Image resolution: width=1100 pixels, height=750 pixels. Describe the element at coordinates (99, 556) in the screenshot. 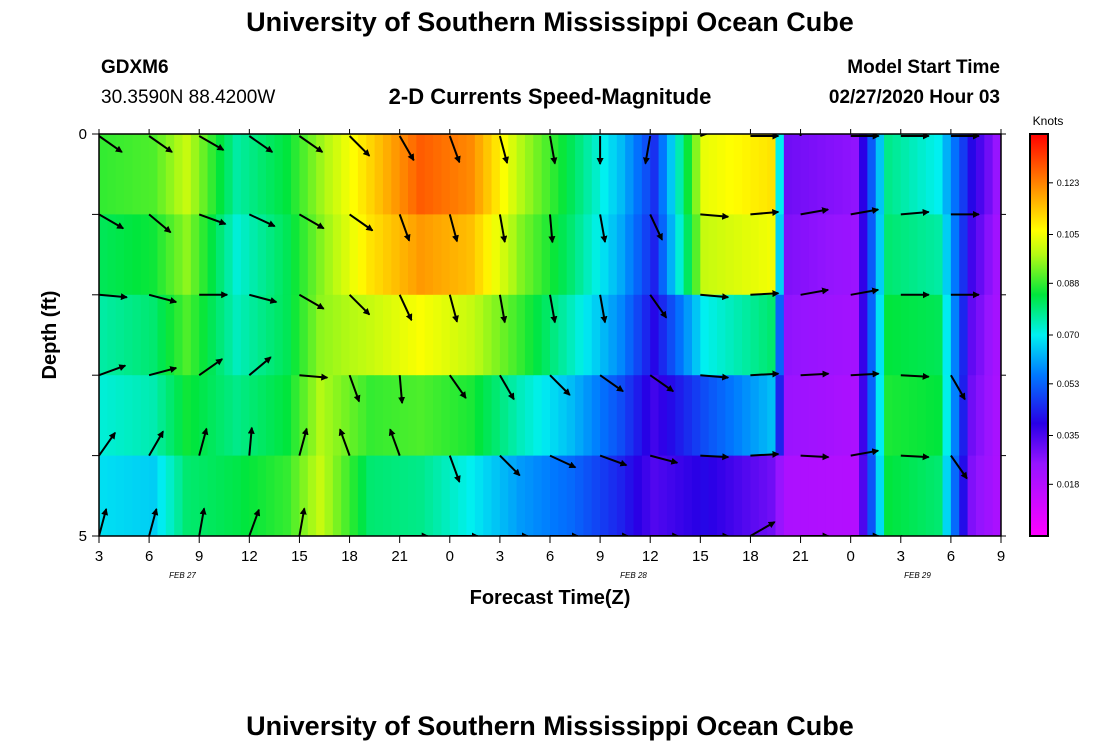

I see `x-tick-label: 3` at that location.